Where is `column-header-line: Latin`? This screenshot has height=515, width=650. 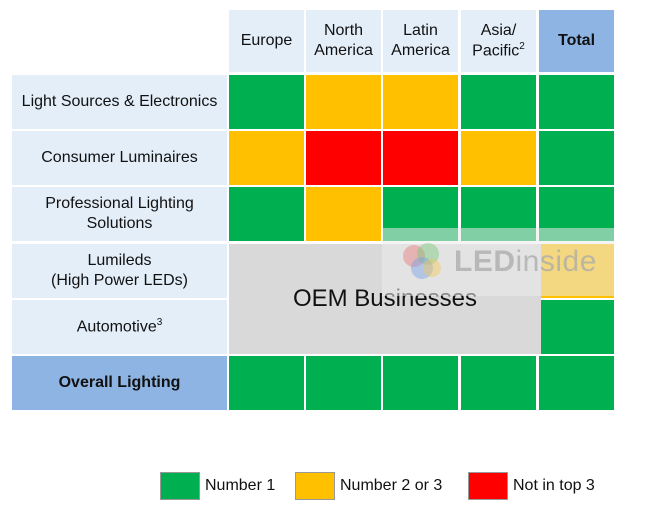
column-header-line: Latin is located at coordinates (420, 30).